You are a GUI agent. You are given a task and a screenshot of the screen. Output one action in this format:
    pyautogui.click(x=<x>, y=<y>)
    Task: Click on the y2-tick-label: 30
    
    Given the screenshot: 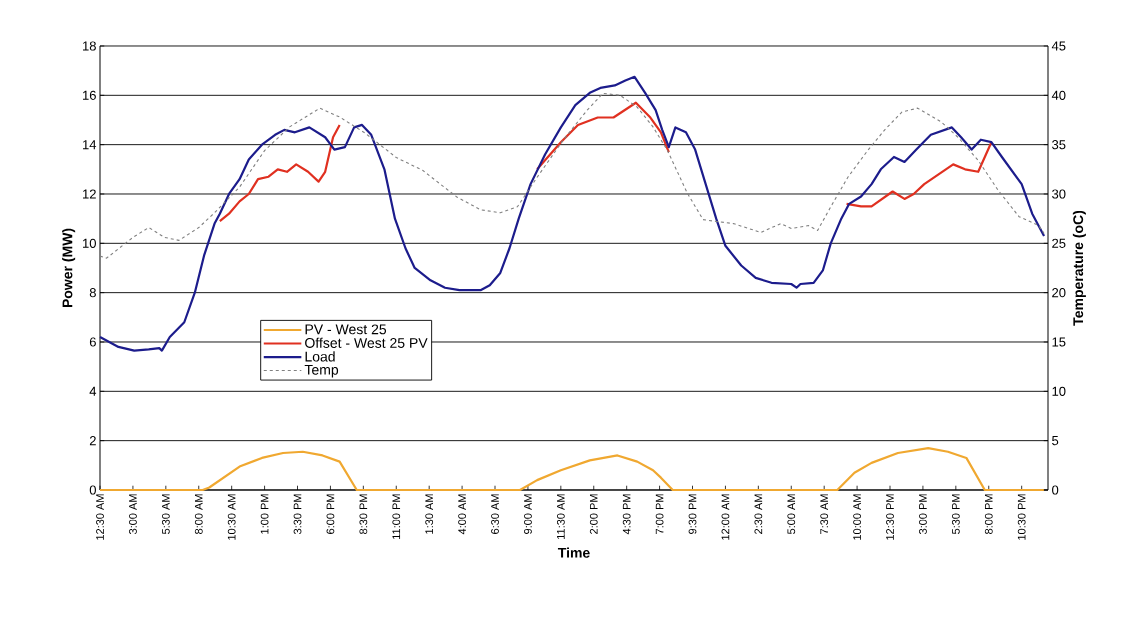 What is the action you would take?
    pyautogui.click(x=1059, y=194)
    